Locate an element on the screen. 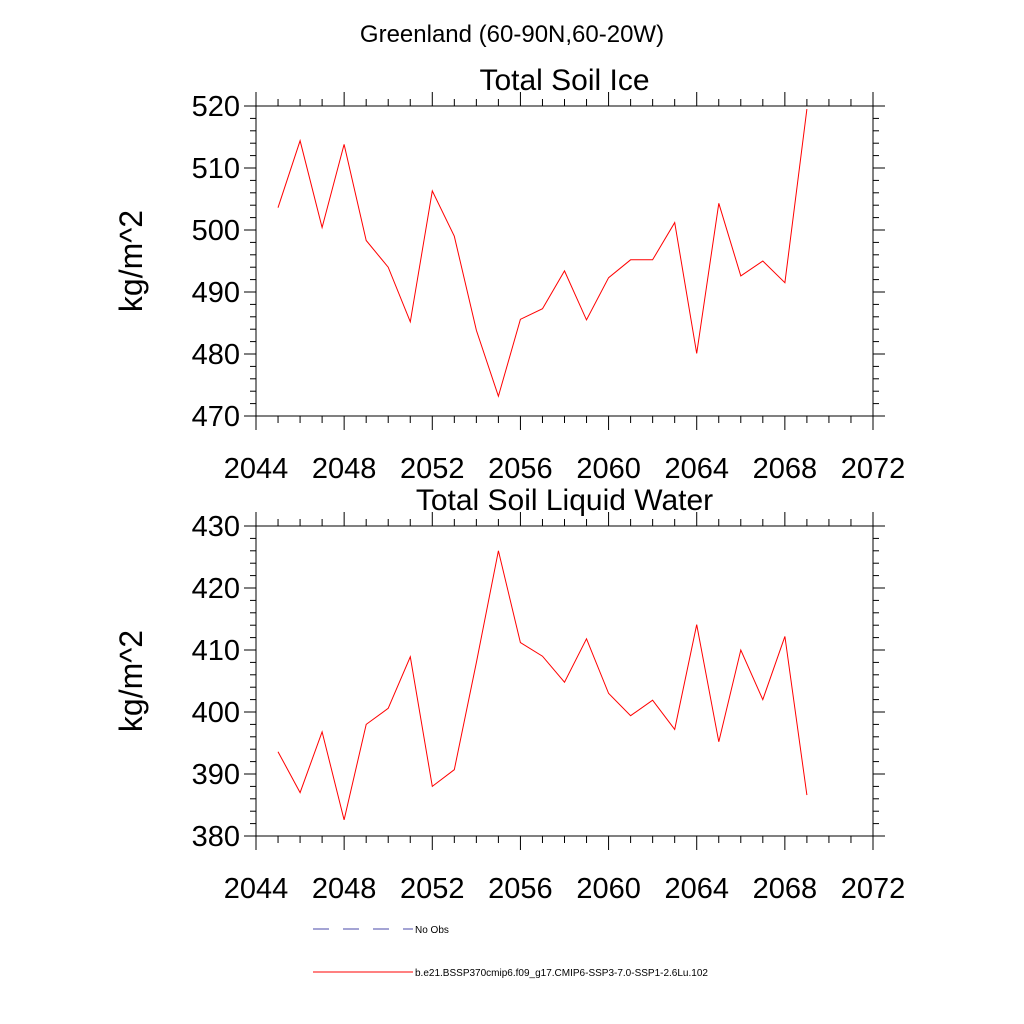 The image size is (1024, 1024). y-tick-label: 410 is located at coordinates (216, 651).